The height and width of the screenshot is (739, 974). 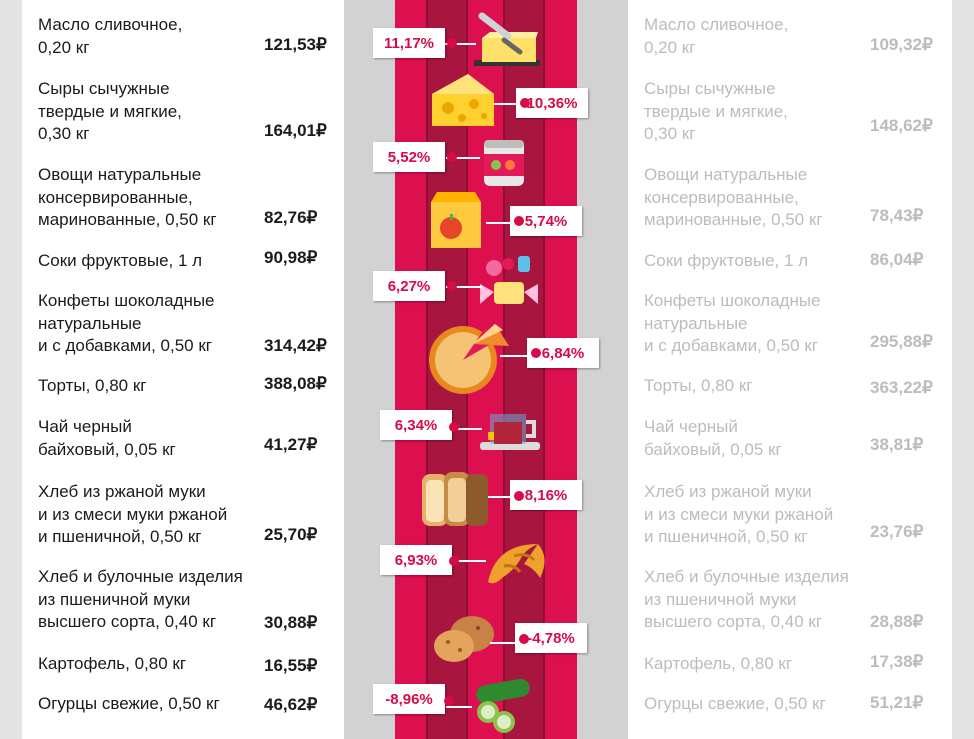 What do you see at coordinates (416, 425) in the screenshot?
I see `price-change-tag: 6,34%` at bounding box center [416, 425].